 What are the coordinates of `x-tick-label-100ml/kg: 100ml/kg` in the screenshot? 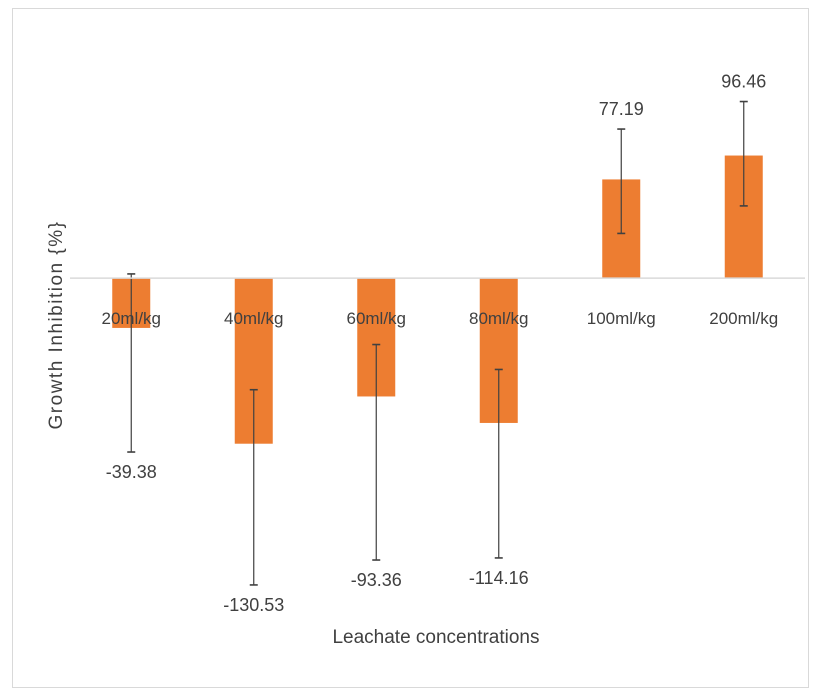 It's located at (621, 318).